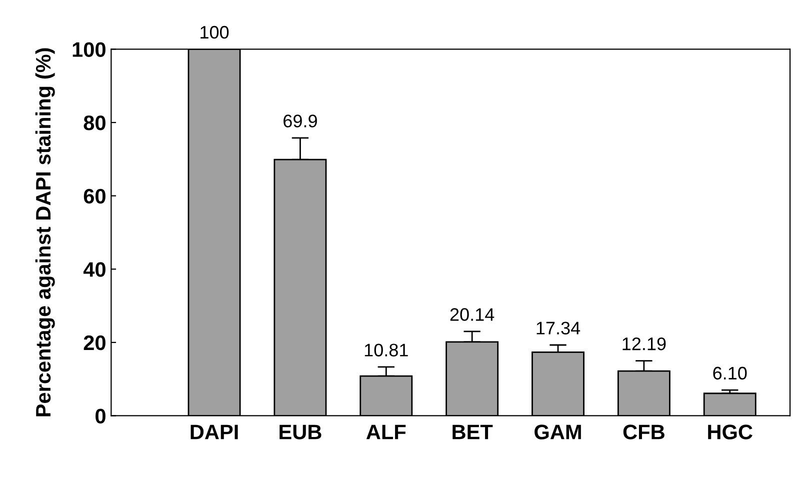 The width and height of the screenshot is (794, 492). What do you see at coordinates (472, 314) in the screenshot?
I see `data-label: 20.14` at bounding box center [472, 314].